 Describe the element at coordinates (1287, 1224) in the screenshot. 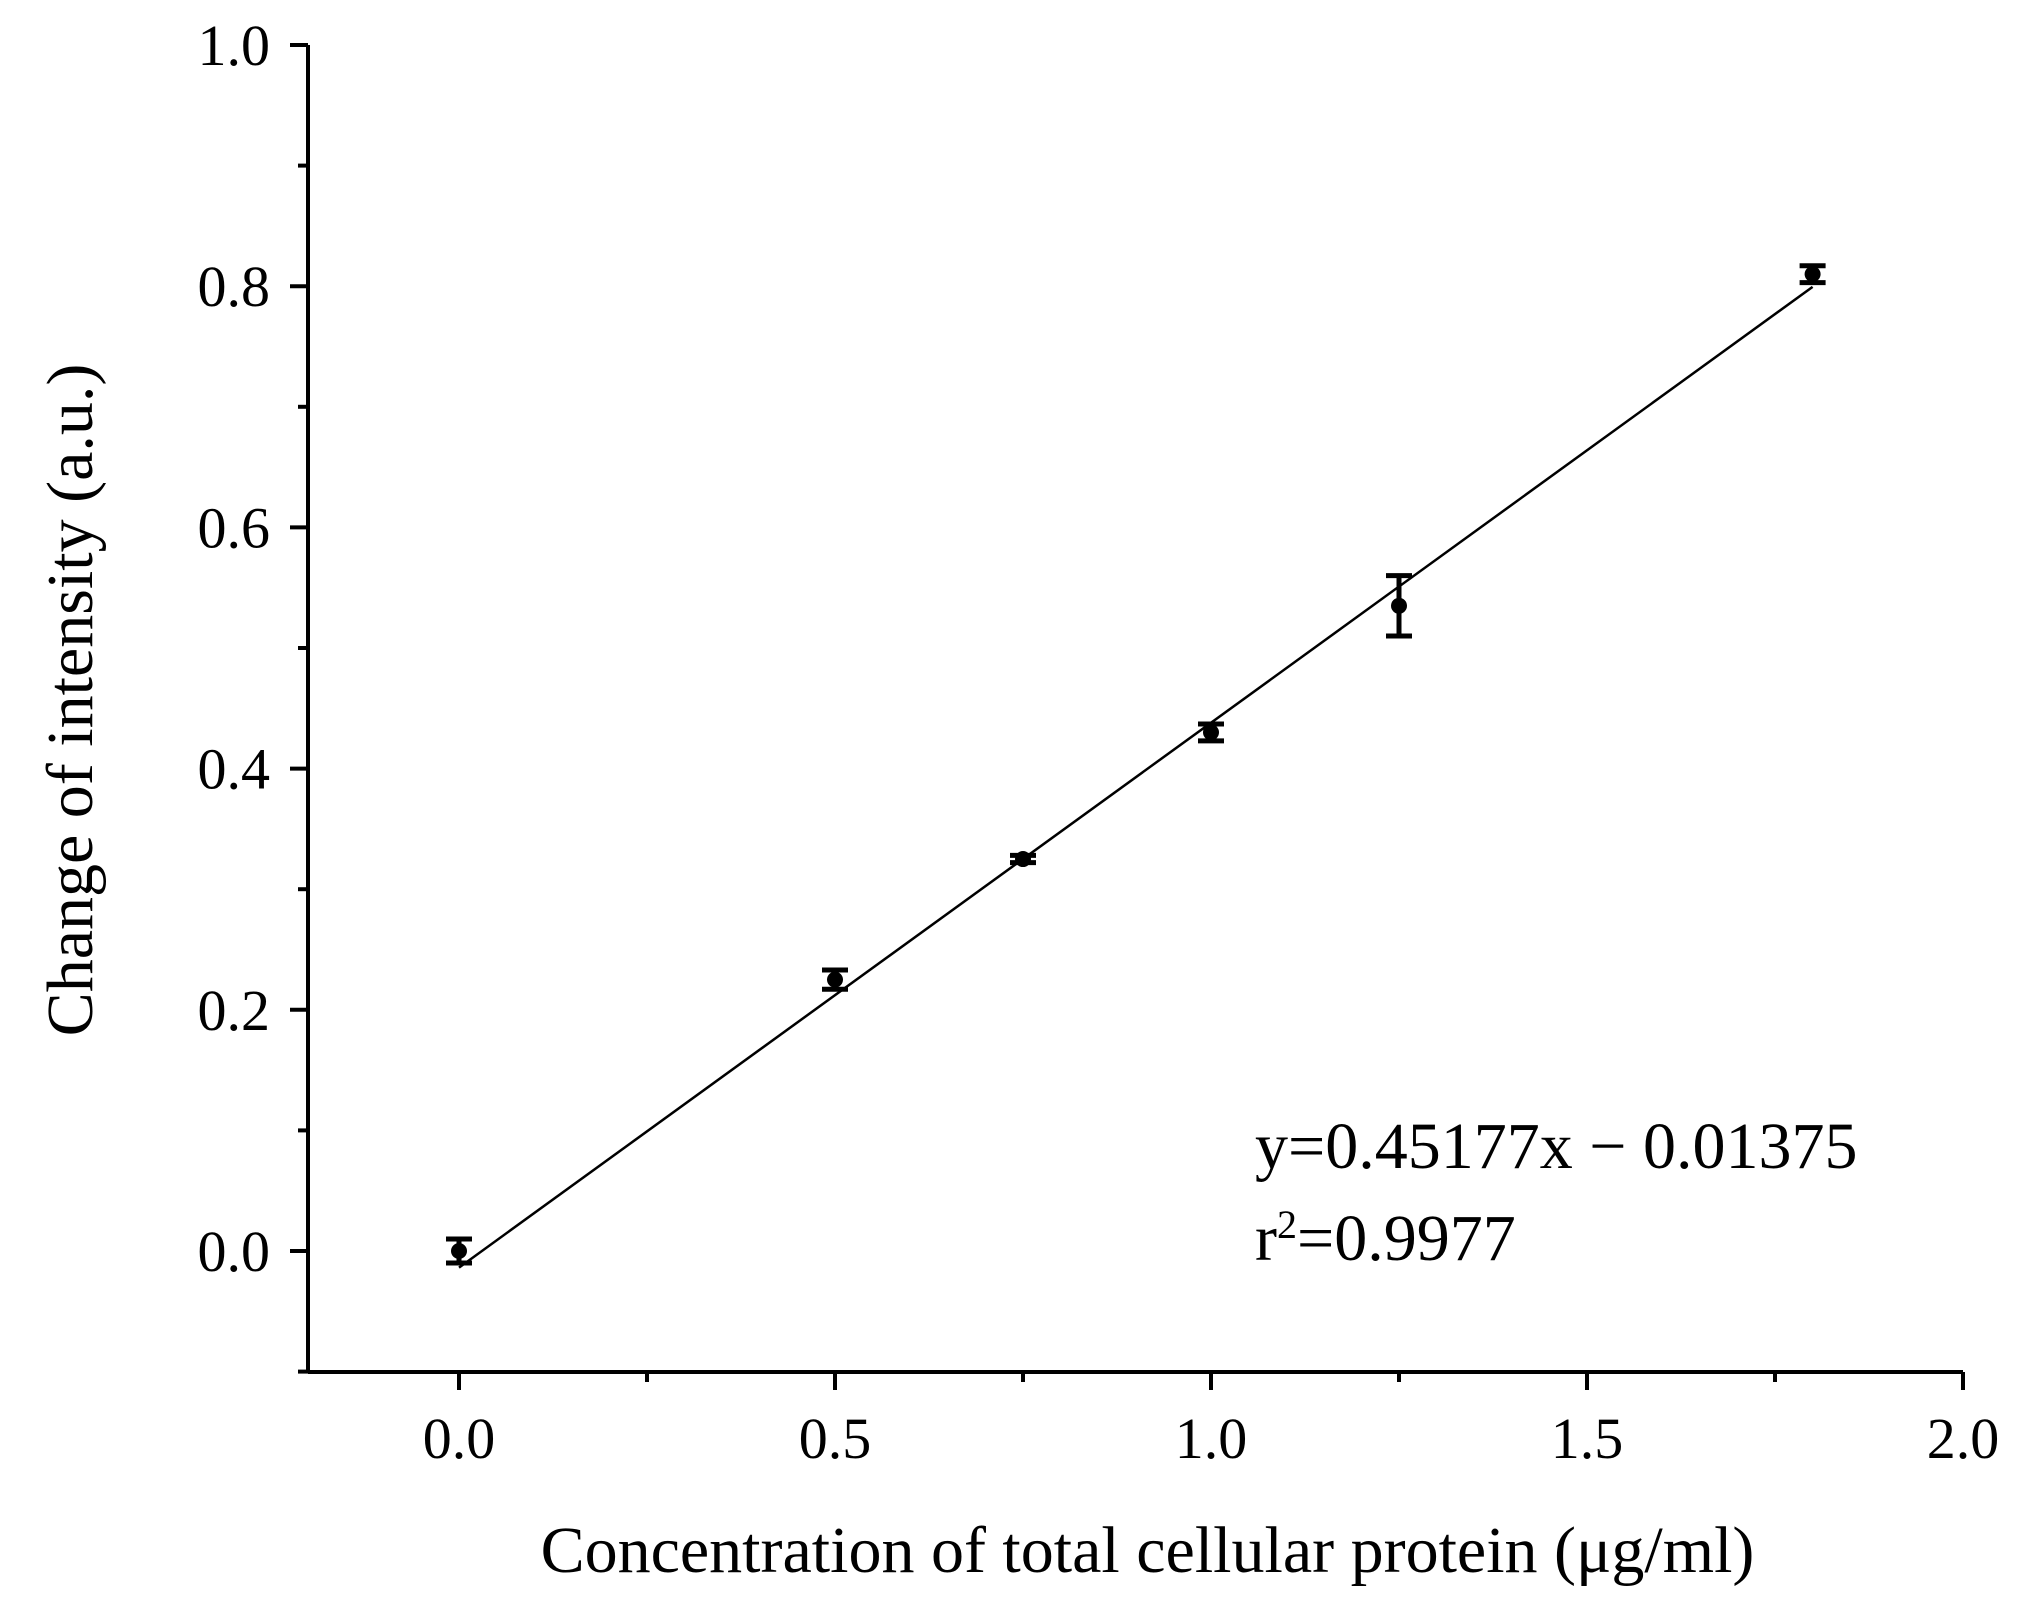

I see `r-squared-exponent: 2` at that location.